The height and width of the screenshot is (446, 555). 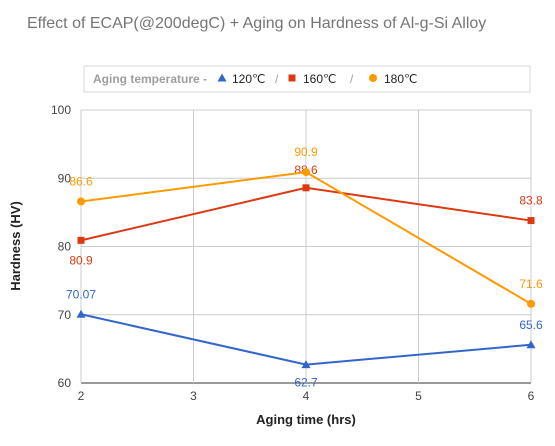 I want to click on legend-label: 120℃, so click(x=249, y=79).